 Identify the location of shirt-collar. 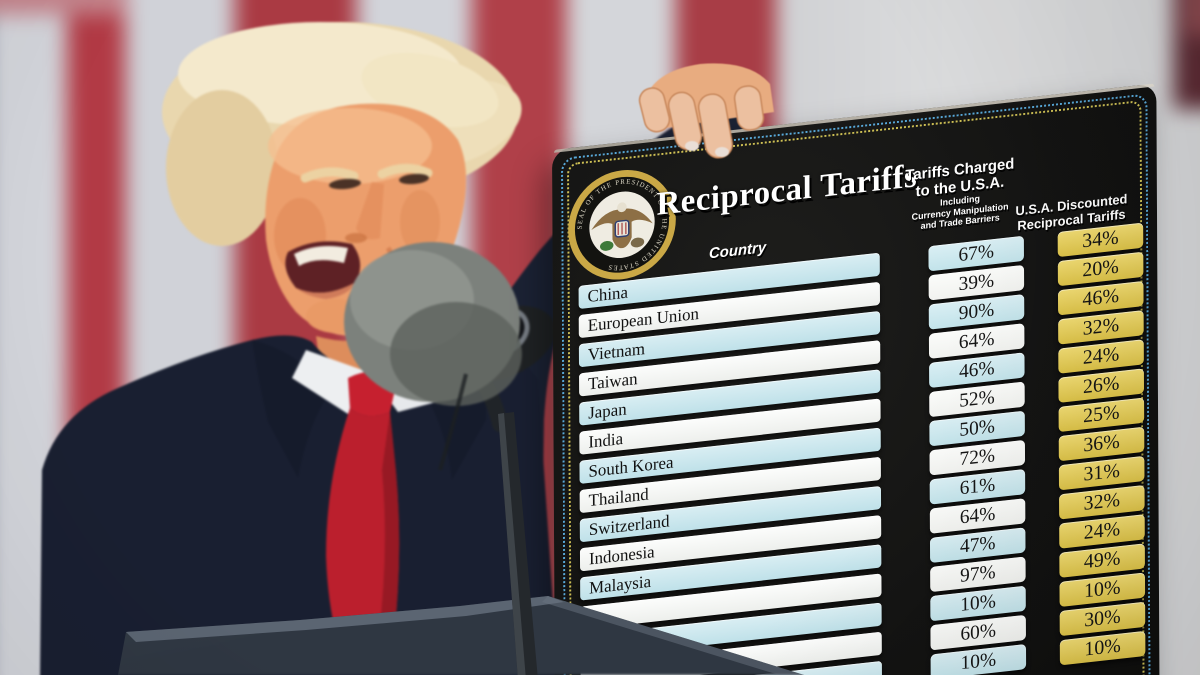
(330, 382).